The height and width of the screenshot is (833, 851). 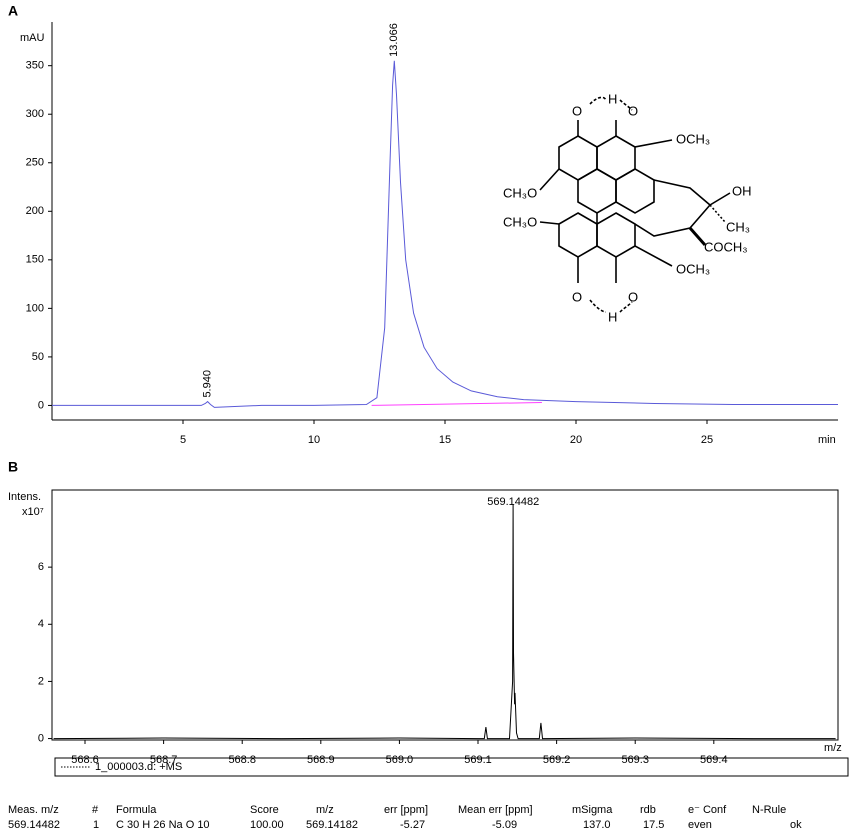 What do you see at coordinates (576, 440) in the screenshot?
I see `x-tick-label: 20` at bounding box center [576, 440].